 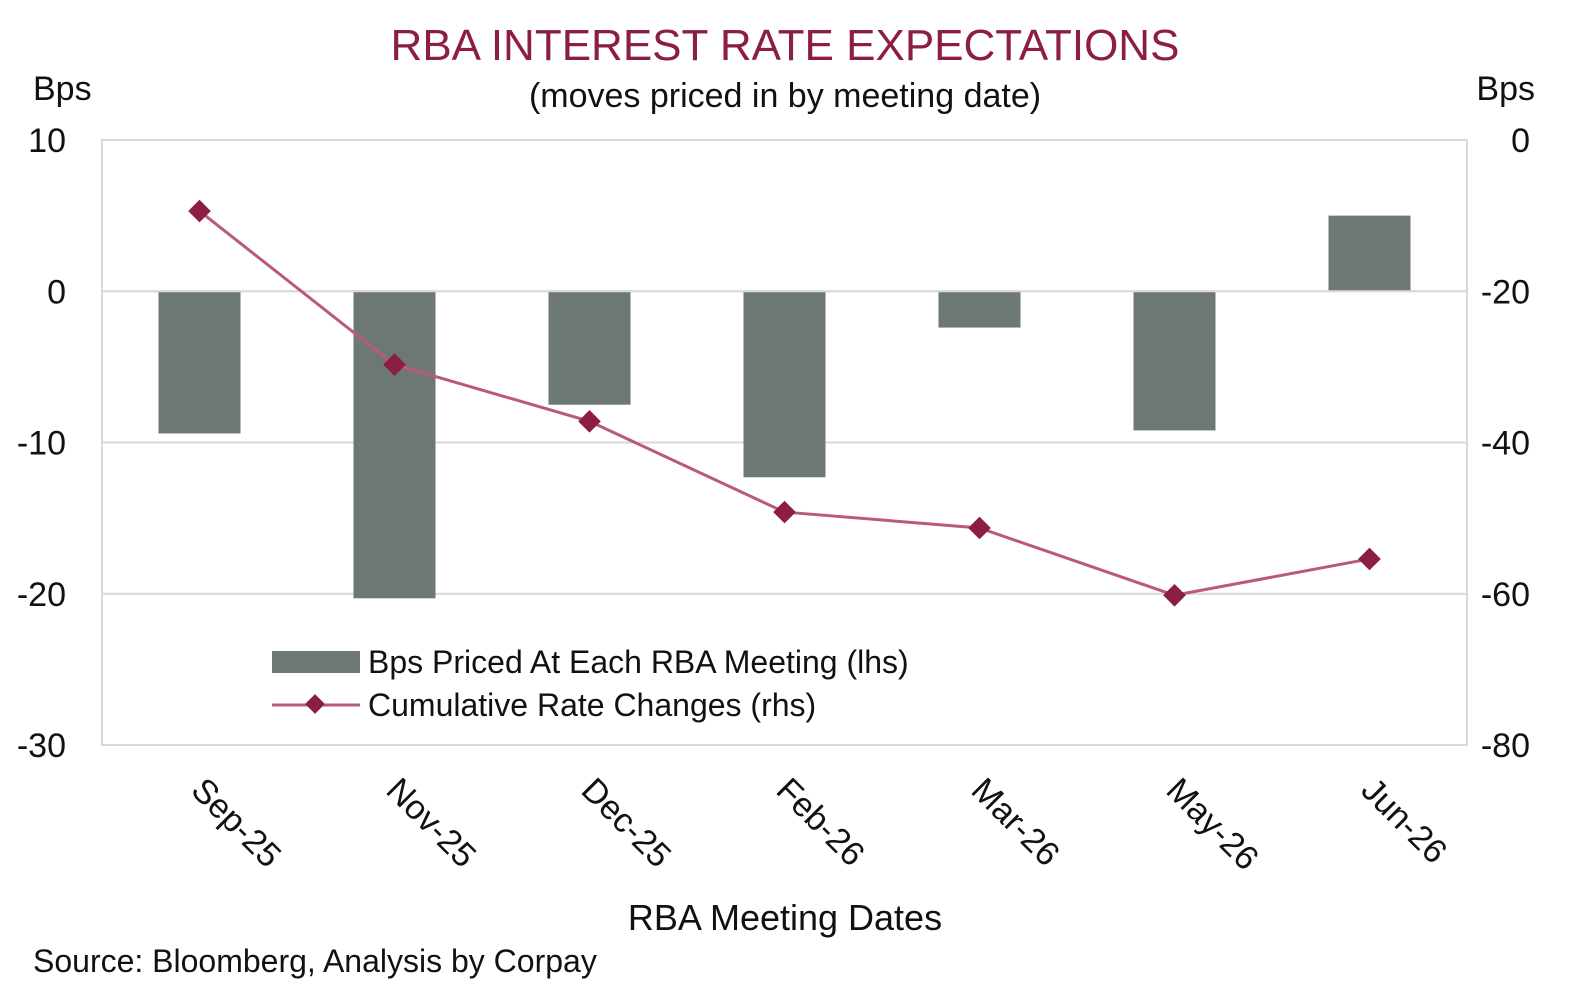 I want to click on y-right-tick-label: -80, so click(x=1505, y=746).